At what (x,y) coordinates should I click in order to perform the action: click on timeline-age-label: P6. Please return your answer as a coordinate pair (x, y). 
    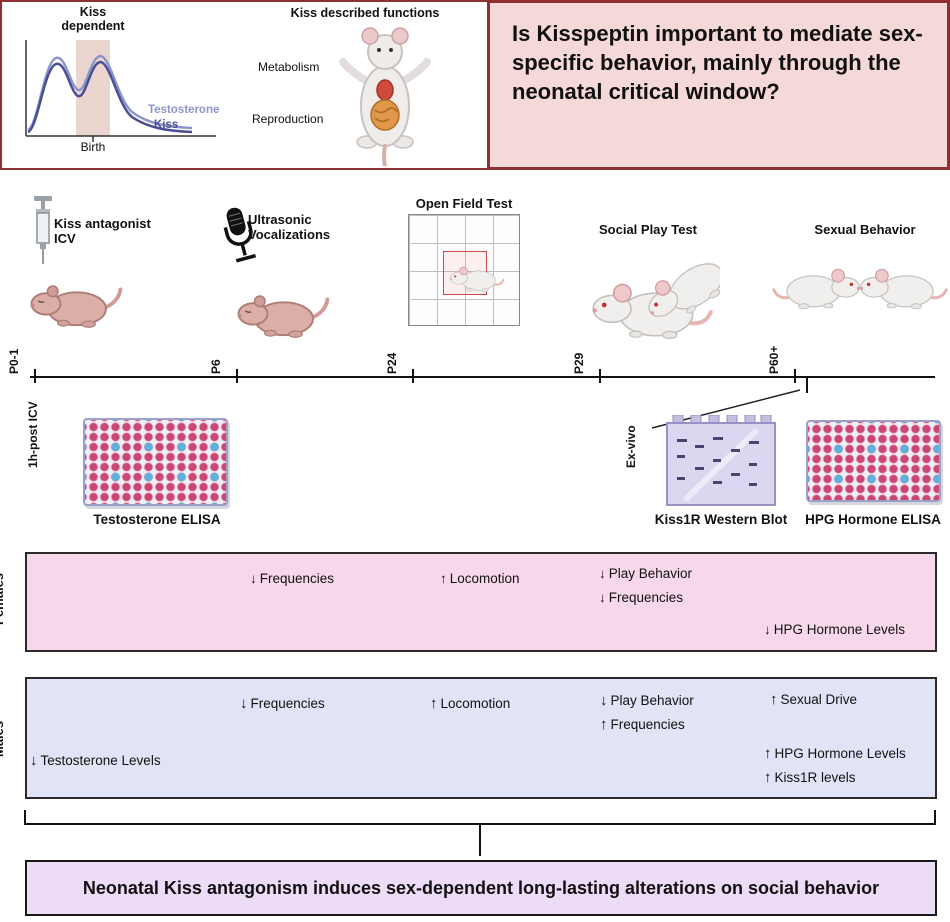
    Looking at the image, I should click on (216, 366).